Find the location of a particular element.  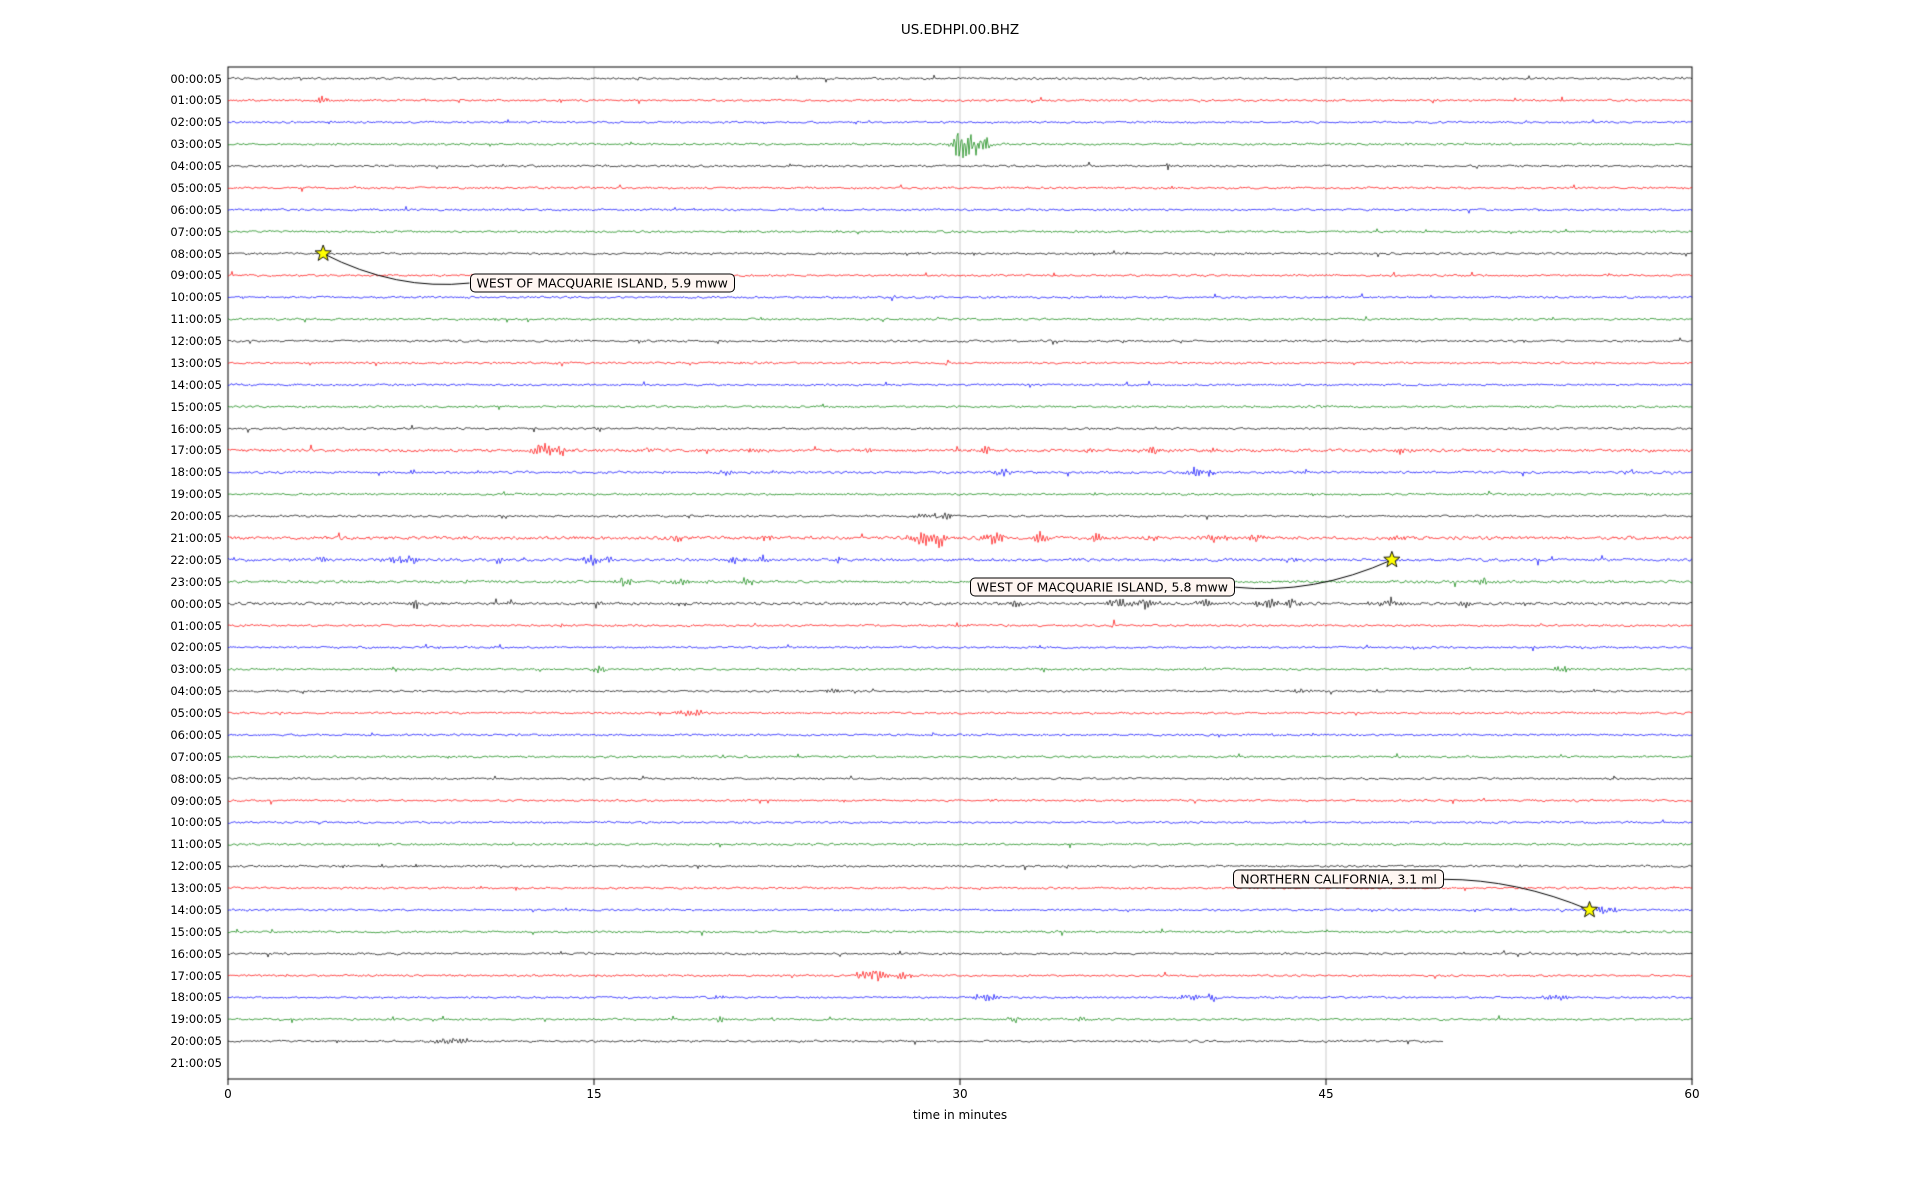

event-annotation: NORTHERN CALIFORNIA, 3.1 ml is located at coordinates (1338, 879).